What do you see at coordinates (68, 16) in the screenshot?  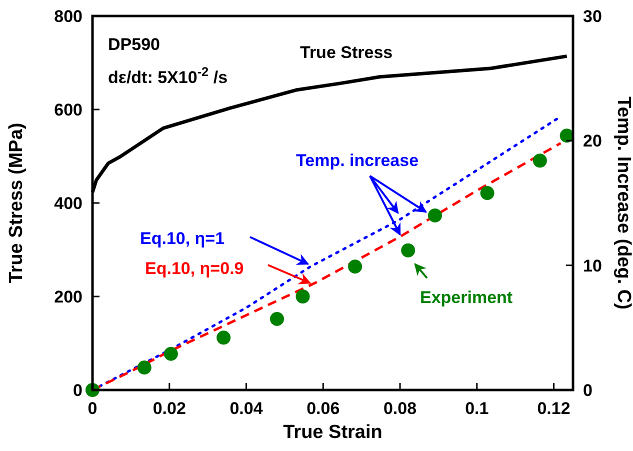 I see `y-tick-label: 800` at bounding box center [68, 16].